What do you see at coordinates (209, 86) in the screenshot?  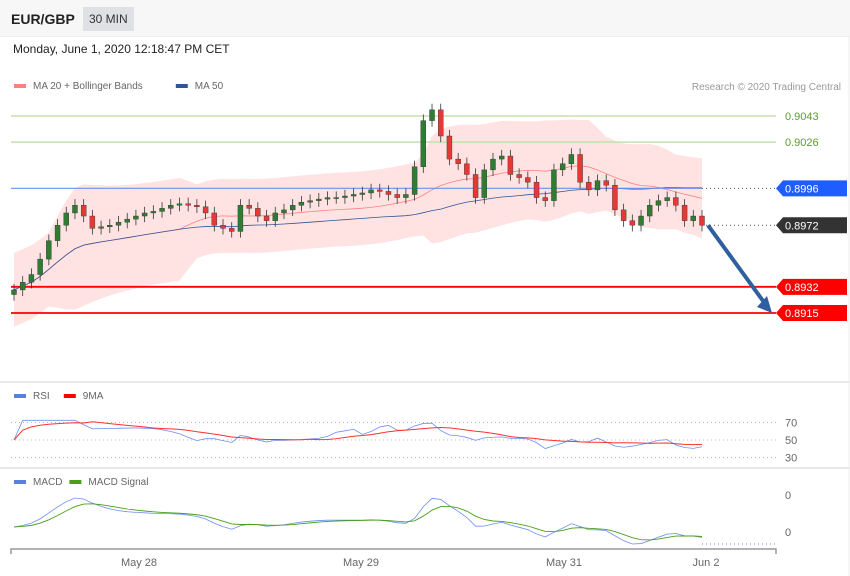 I see `legend-label-ma-50: MA 50` at bounding box center [209, 86].